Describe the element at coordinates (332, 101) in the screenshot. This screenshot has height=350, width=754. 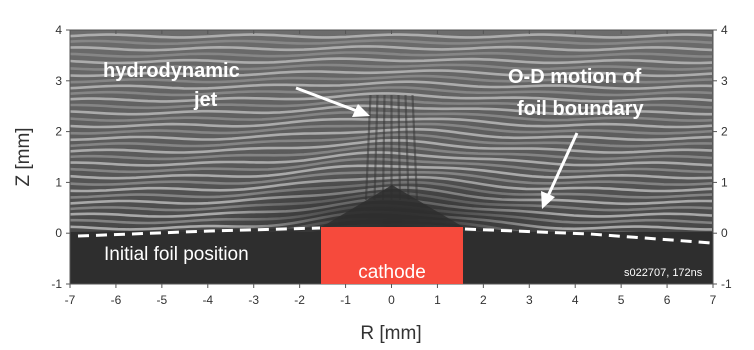
I see `jet-arrow` at that location.